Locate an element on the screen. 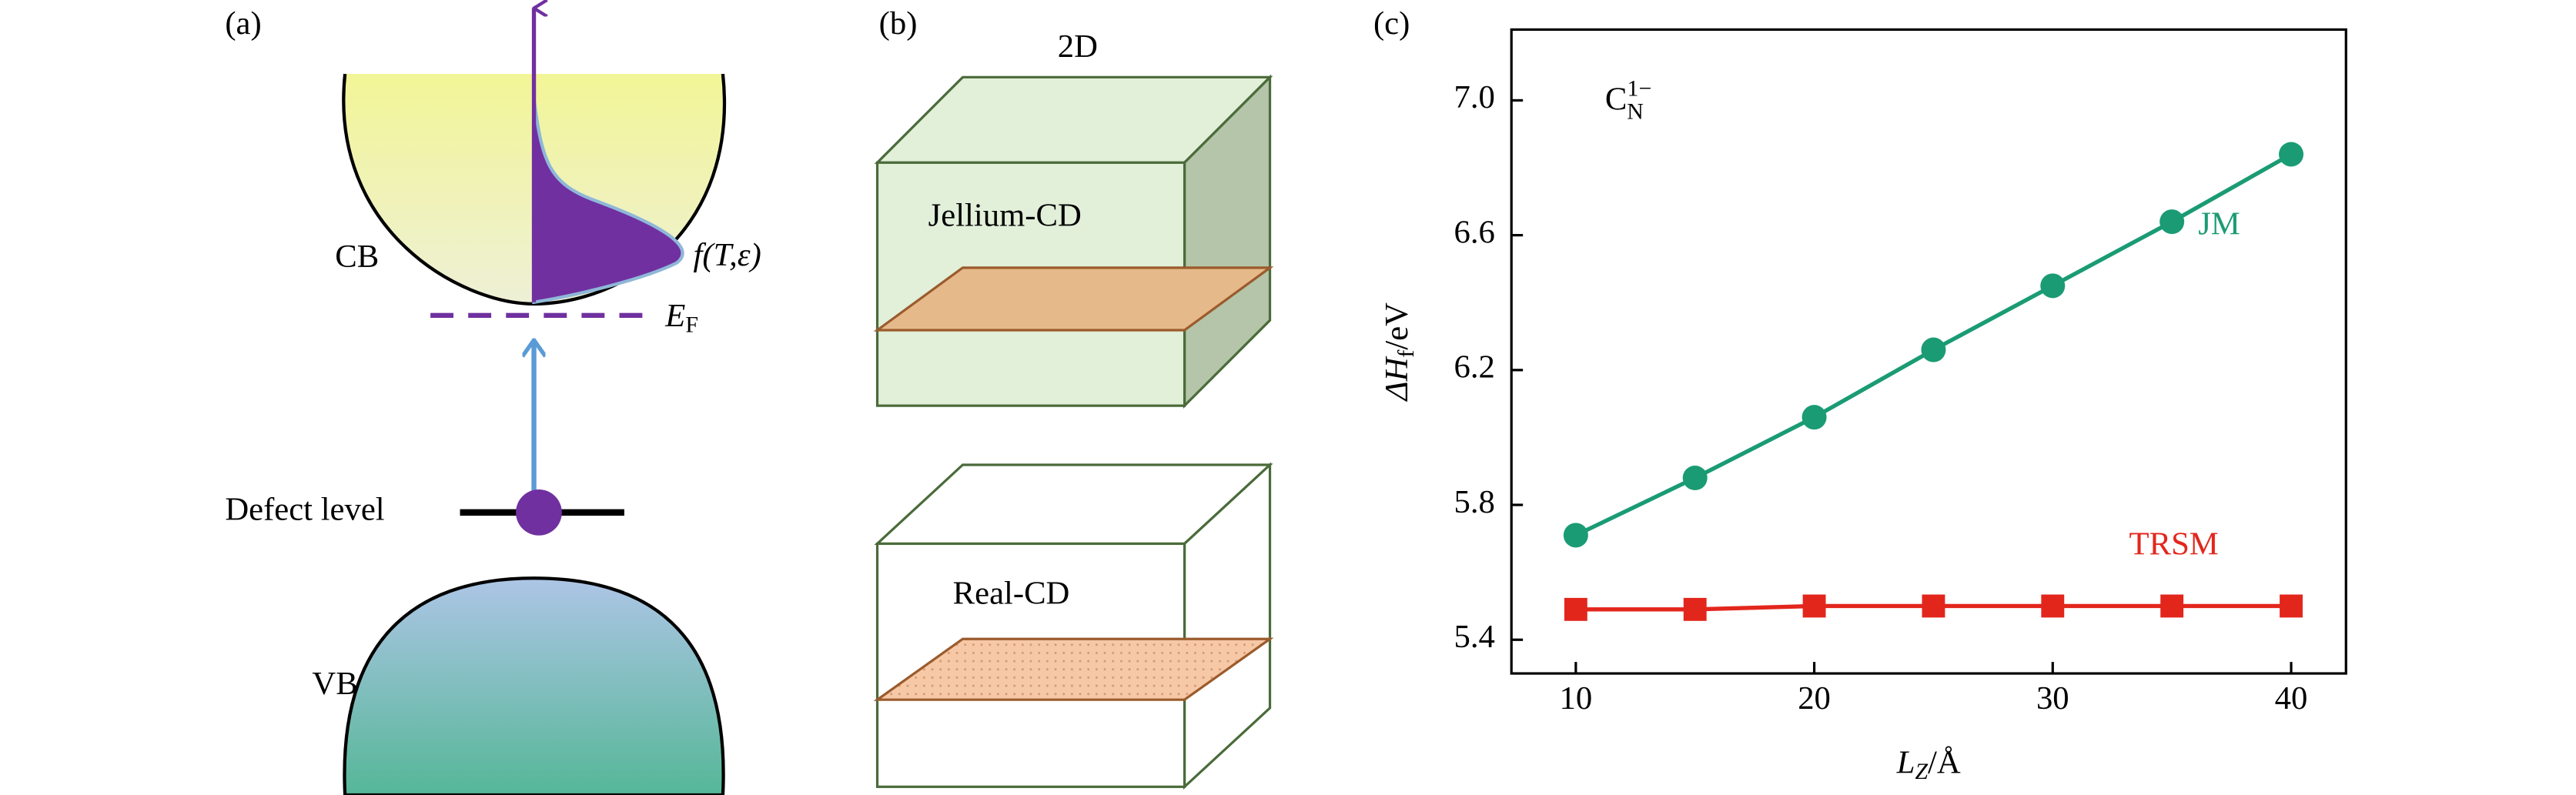 Image resolution: width=2576 pixels, height=795 pixels. fermi-distribution is located at coordinates (608, 201).